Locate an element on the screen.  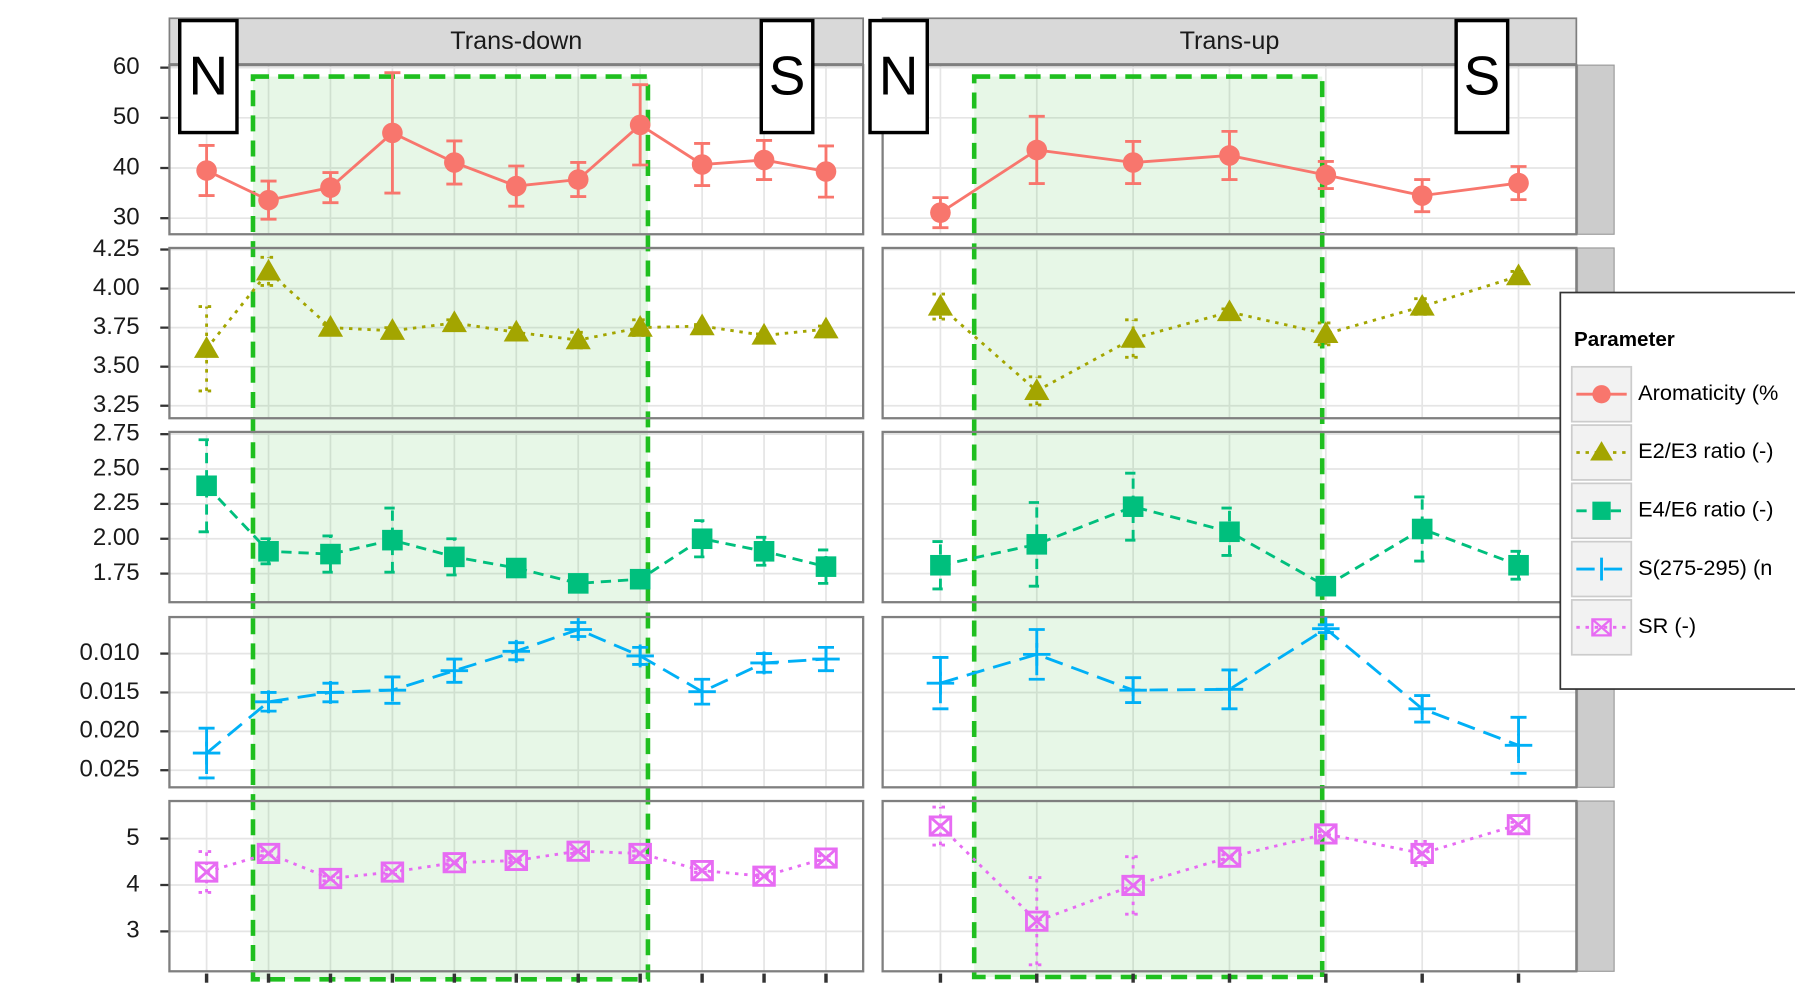
y-tick-label: 2.25 is located at coordinates (116, 502).